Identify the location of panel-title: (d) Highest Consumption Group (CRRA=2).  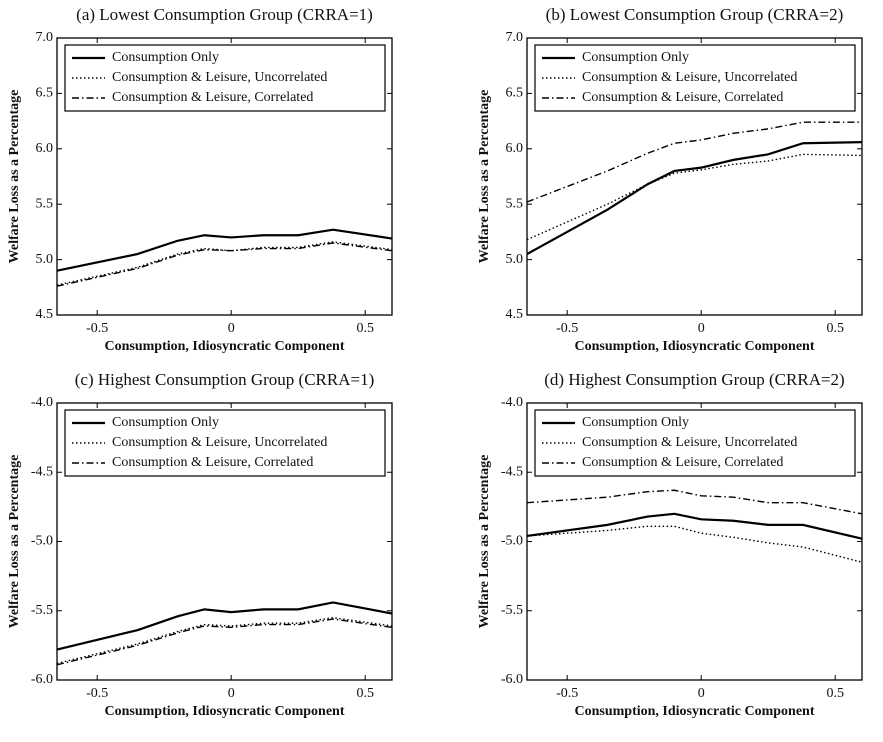
(694, 379).